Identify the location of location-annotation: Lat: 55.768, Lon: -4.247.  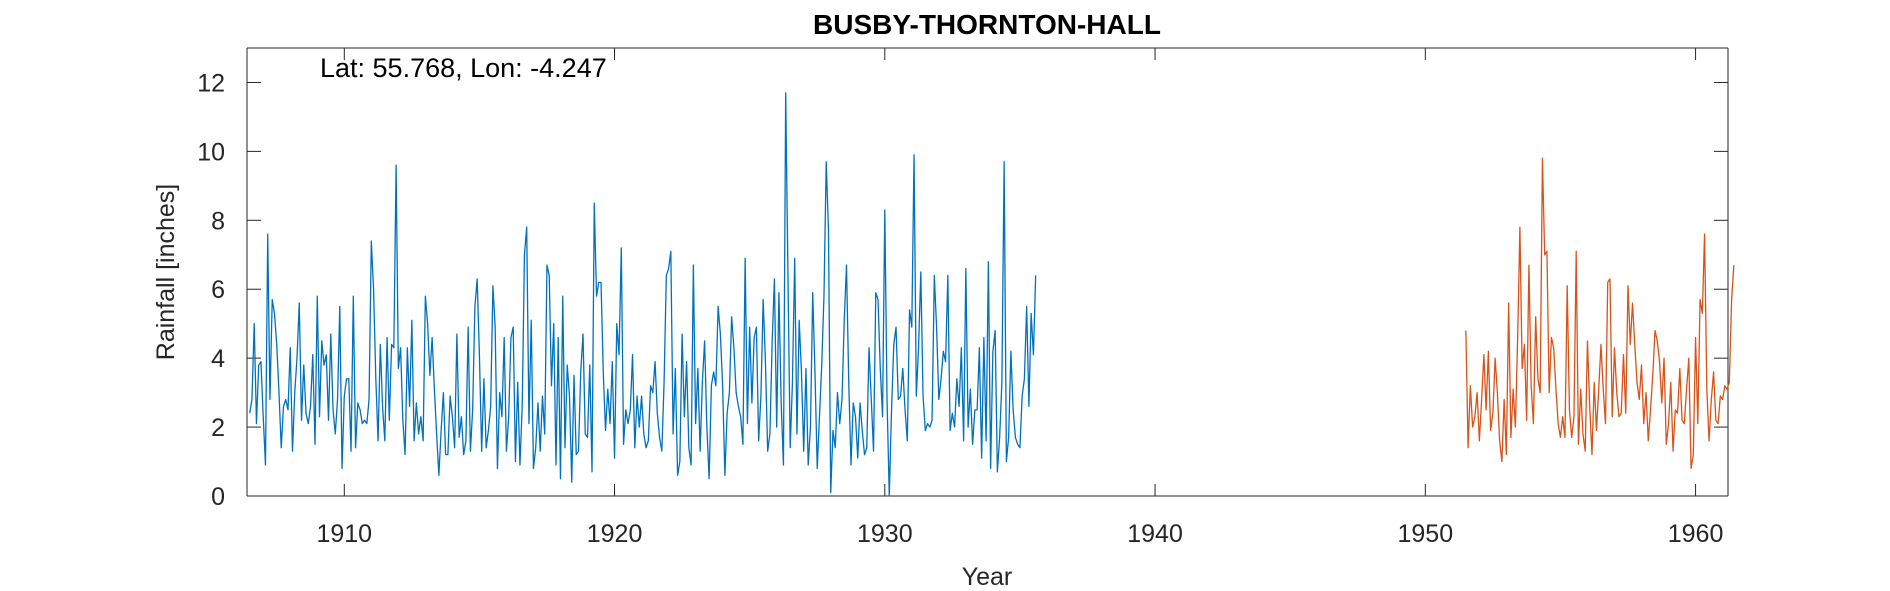
(463, 68).